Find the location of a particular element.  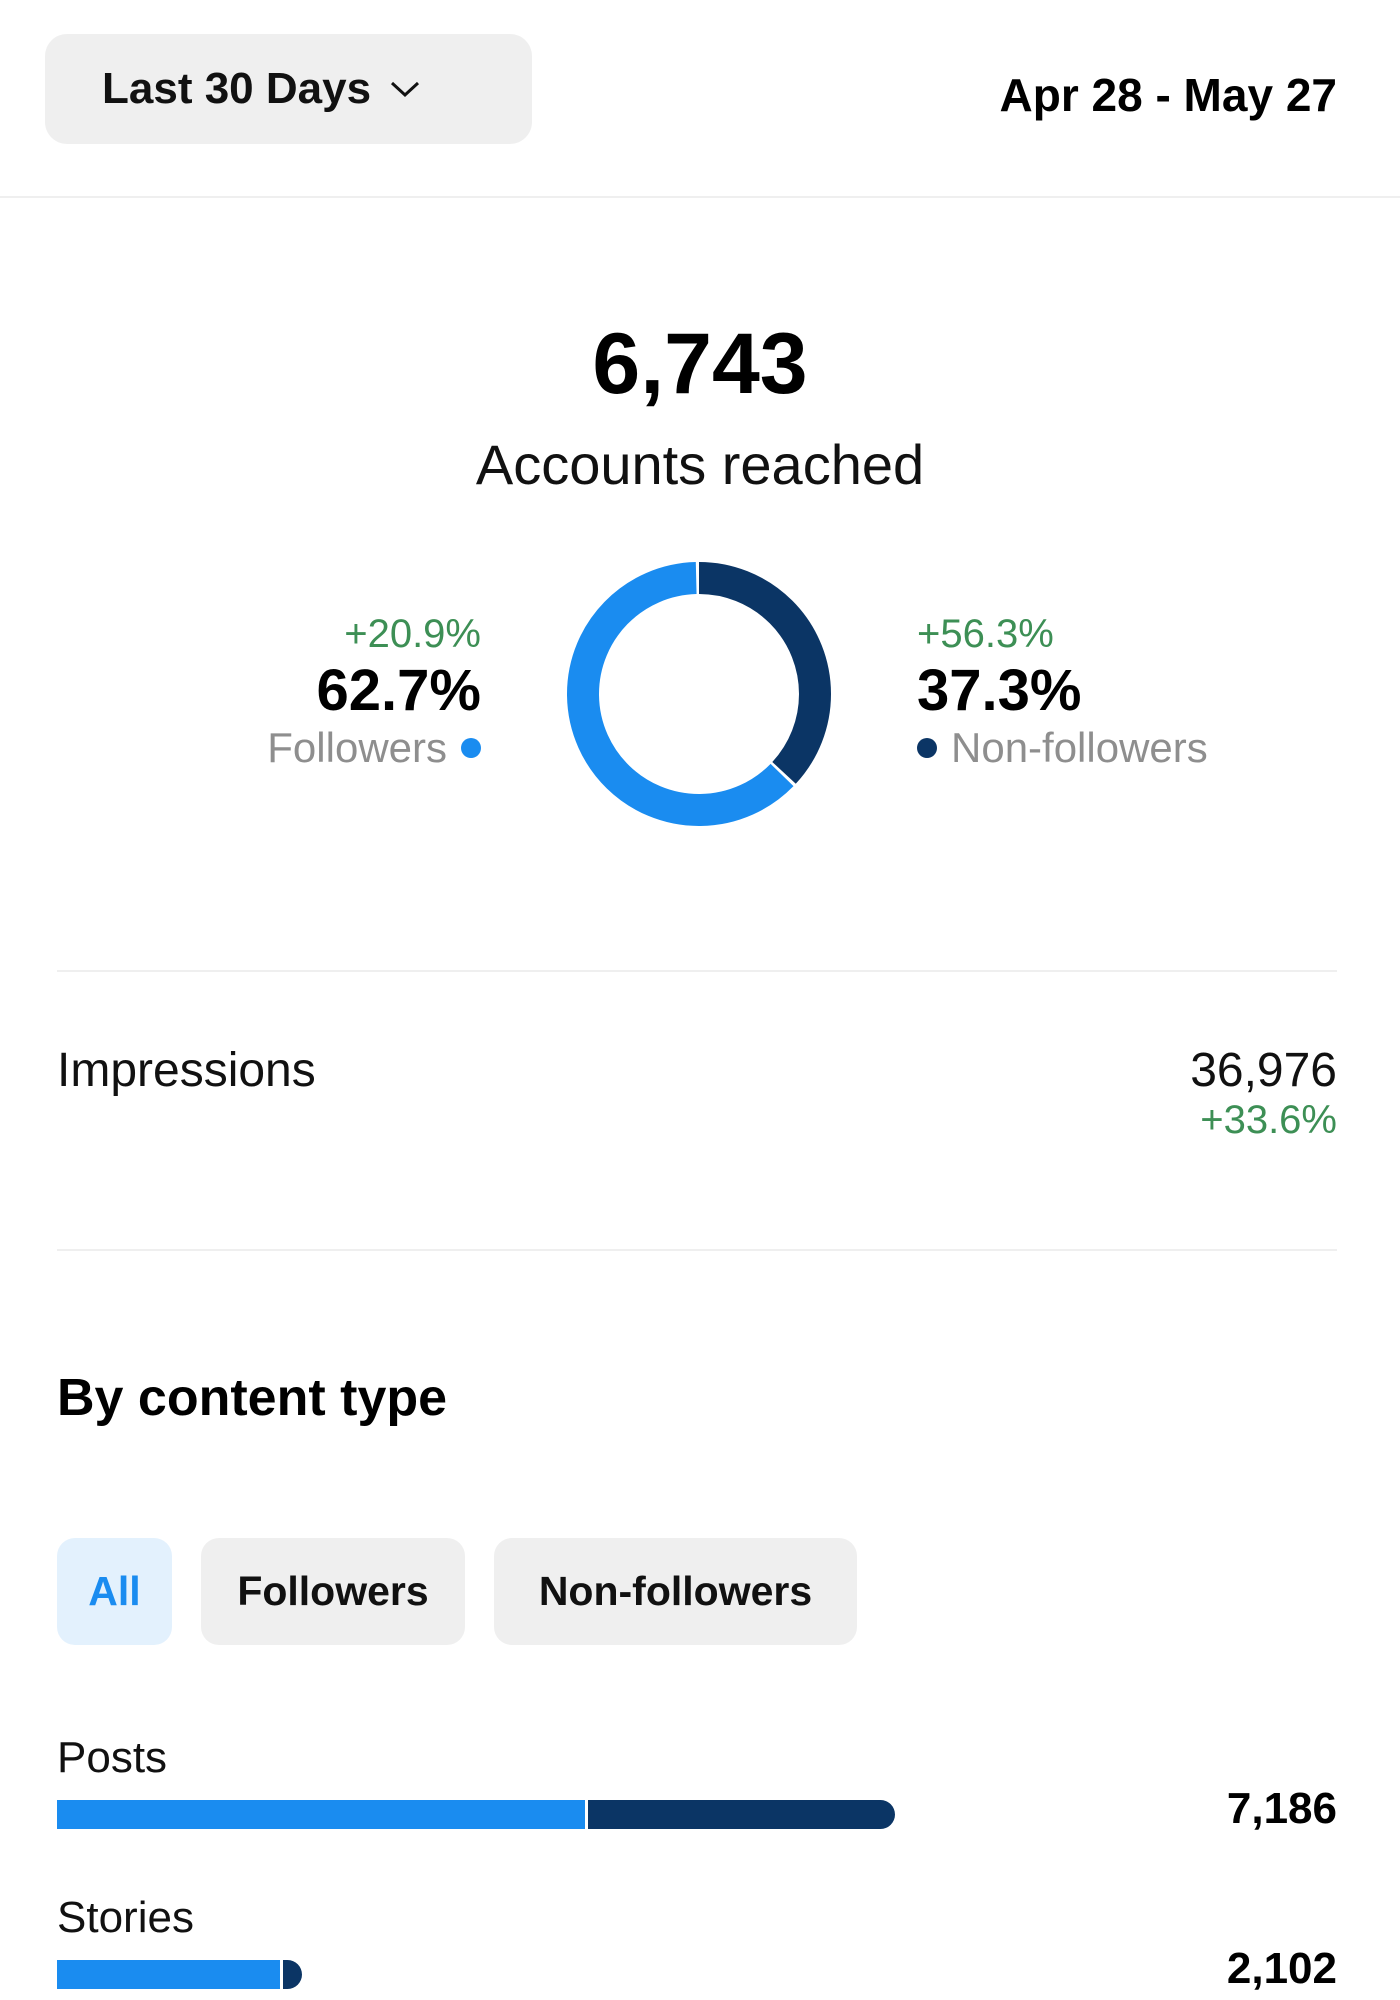

non-followers-stat: +56.3% 37.3% Non-followers is located at coordinates (1062, 692).